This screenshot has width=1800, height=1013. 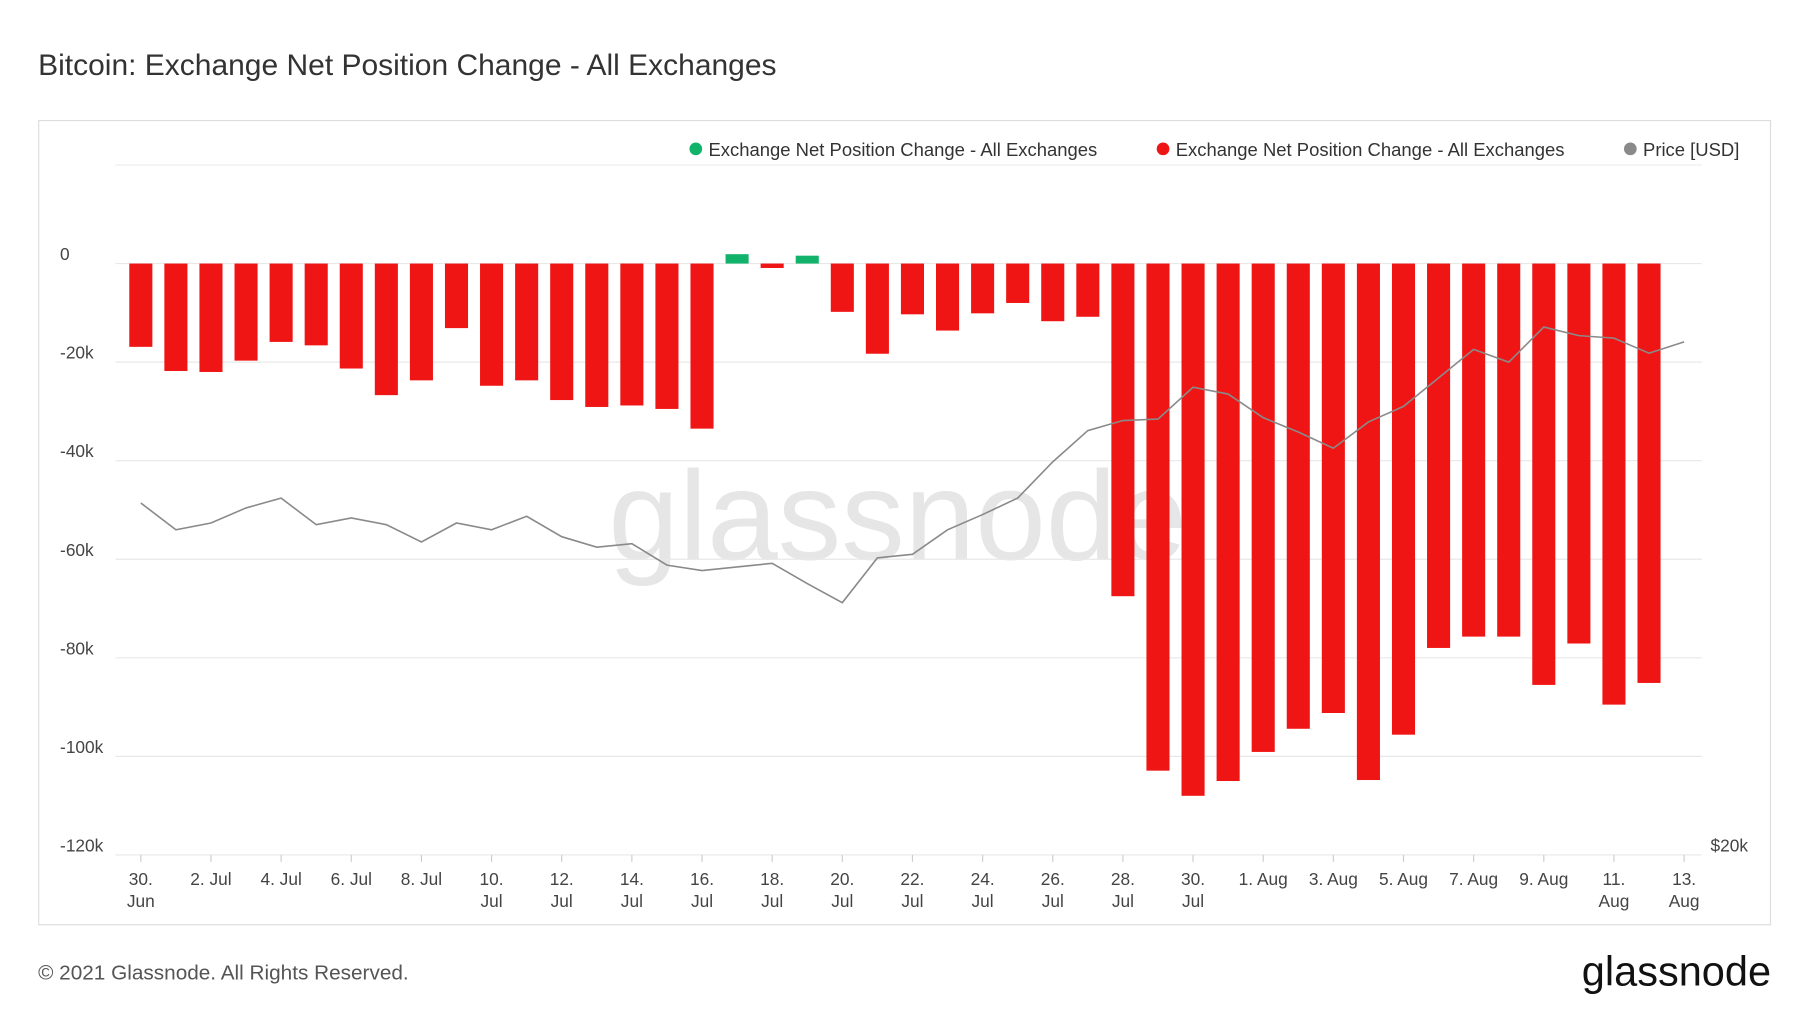 What do you see at coordinates (1614, 879) in the screenshot?
I see `x-tick-label-text: 11.` at bounding box center [1614, 879].